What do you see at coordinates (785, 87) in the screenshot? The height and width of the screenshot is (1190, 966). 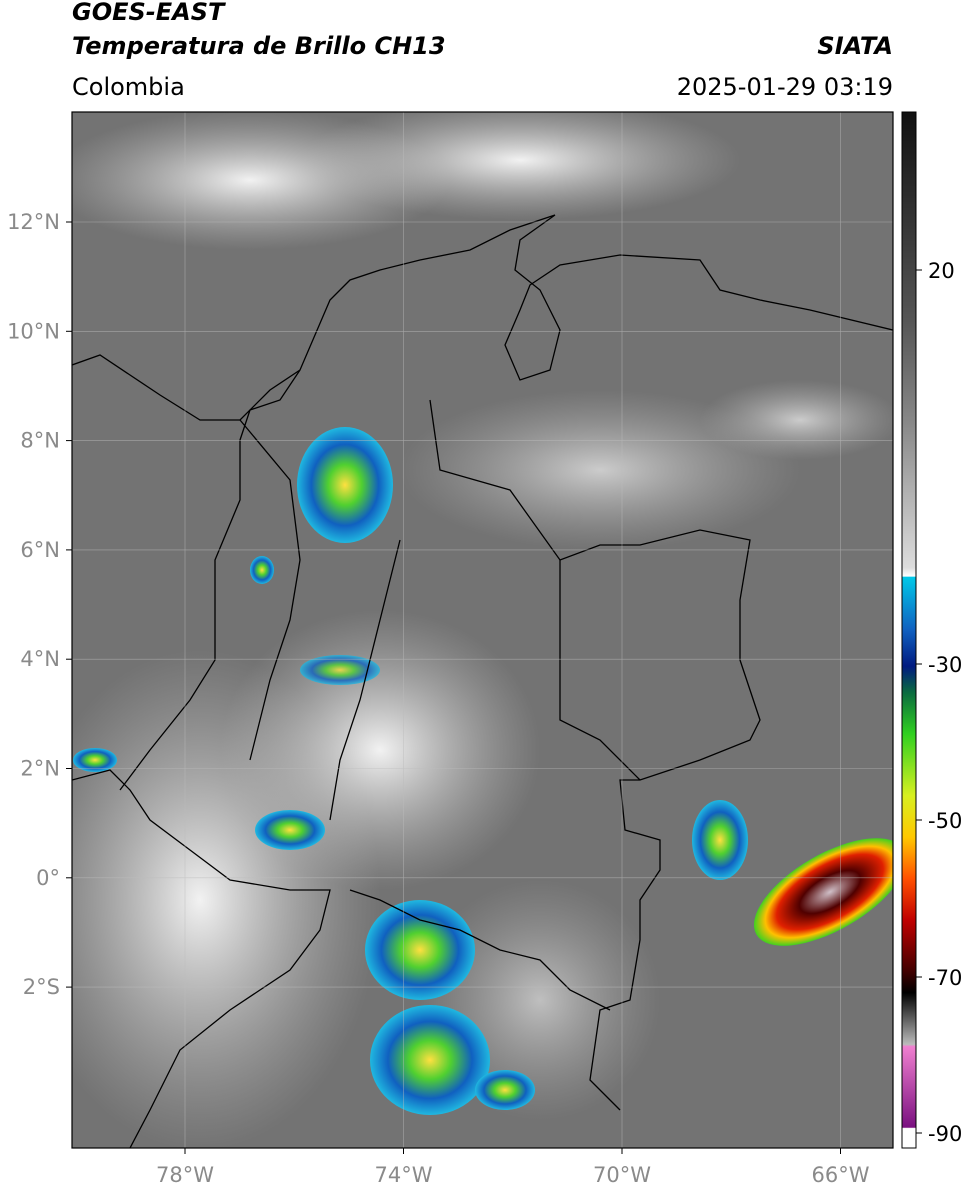 I see `timestamp: 2025-01-29 03:19` at bounding box center [785, 87].